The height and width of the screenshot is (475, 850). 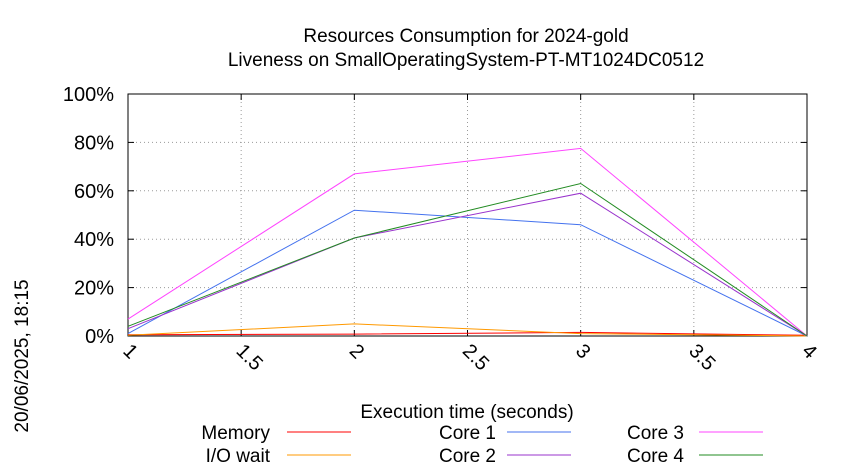 I want to click on y-tick-label: 60%, so click(x=94, y=192).